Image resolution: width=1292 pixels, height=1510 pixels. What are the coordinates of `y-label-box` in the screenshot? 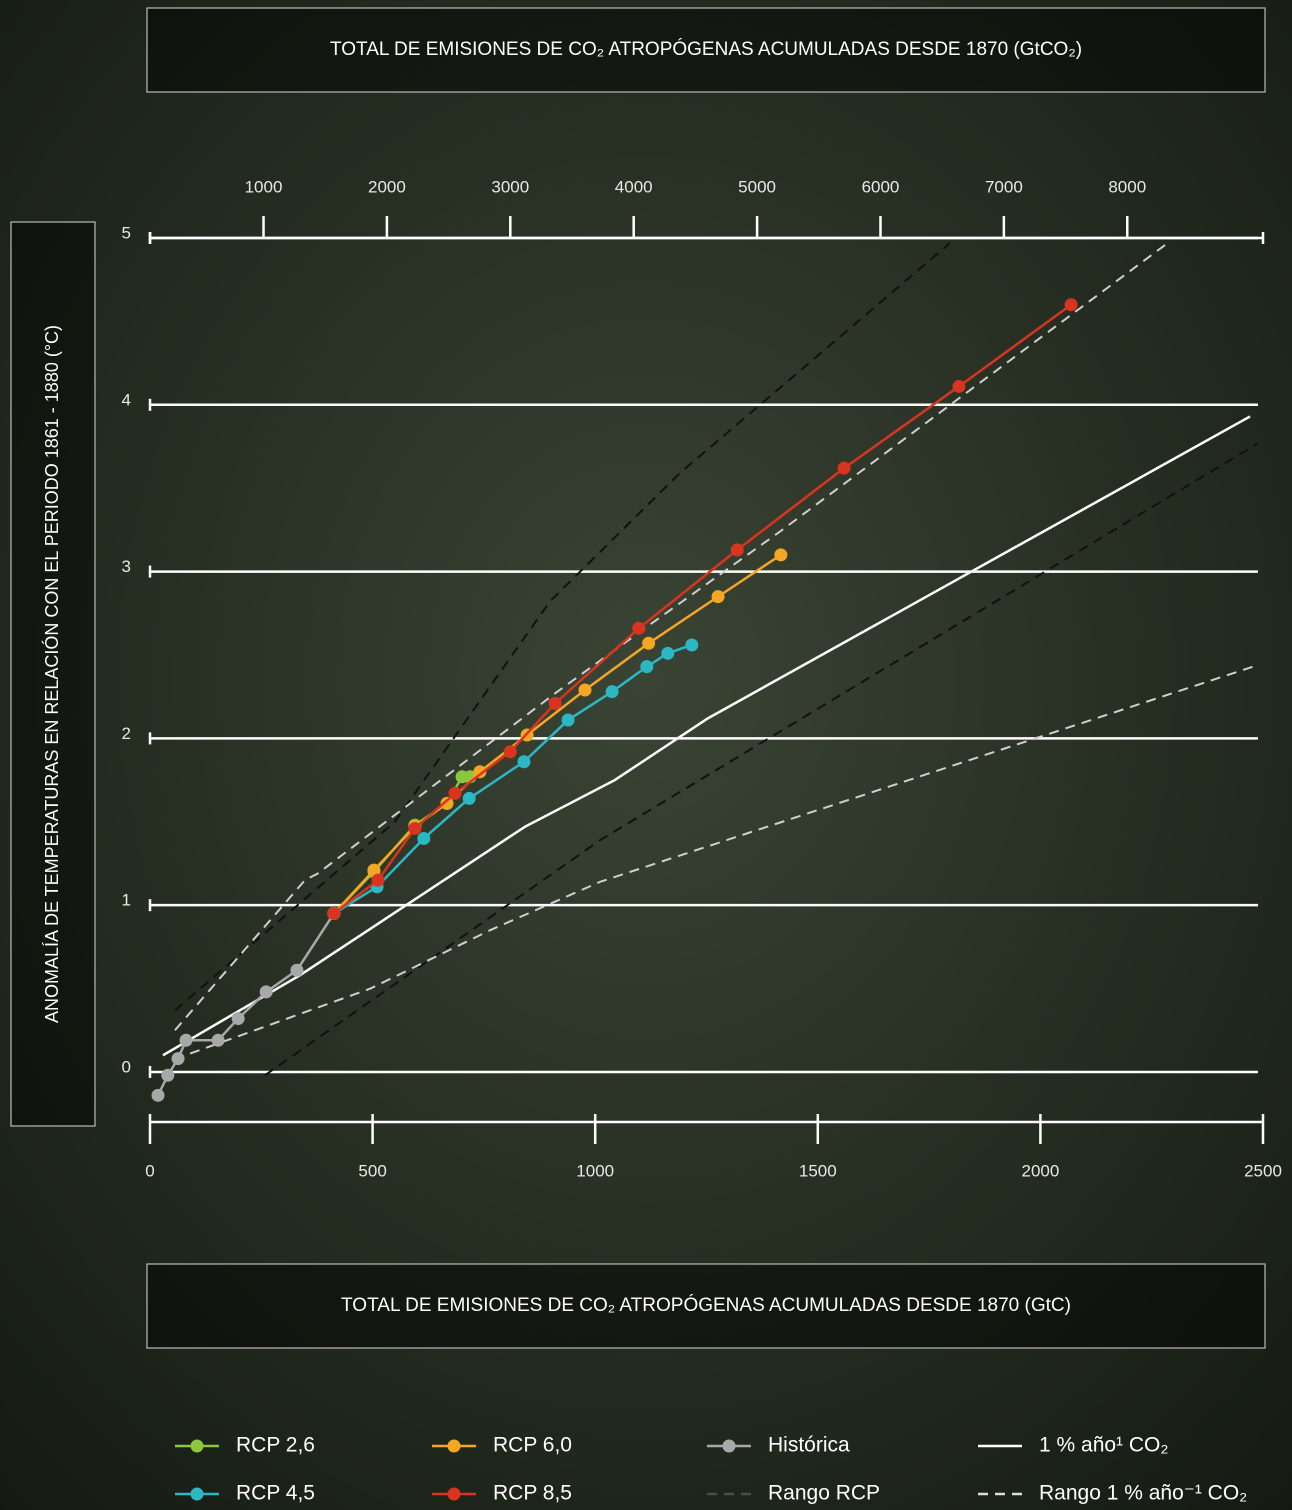 It's located at (53, 674).